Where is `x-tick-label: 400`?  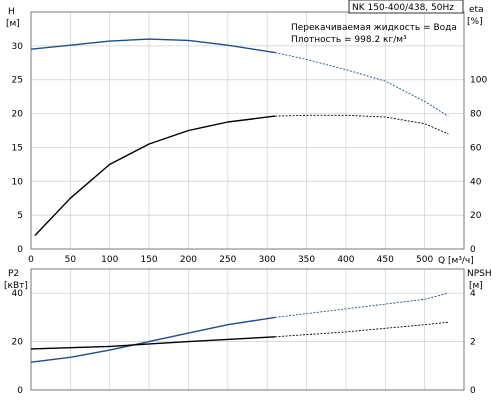 x-tick-label: 400 is located at coordinates (345, 260).